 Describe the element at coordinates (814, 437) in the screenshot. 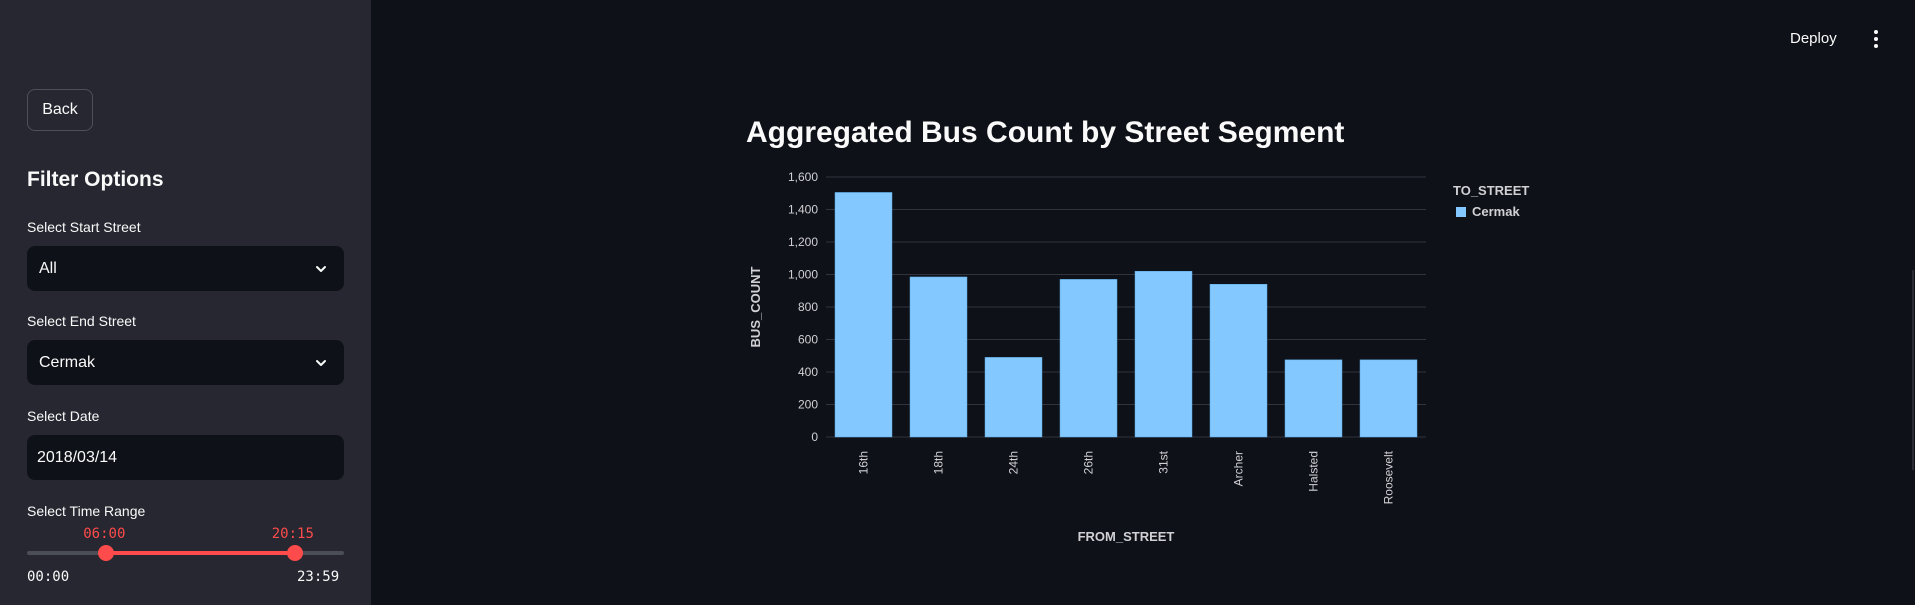

I see `y-tick-label: 0` at that location.